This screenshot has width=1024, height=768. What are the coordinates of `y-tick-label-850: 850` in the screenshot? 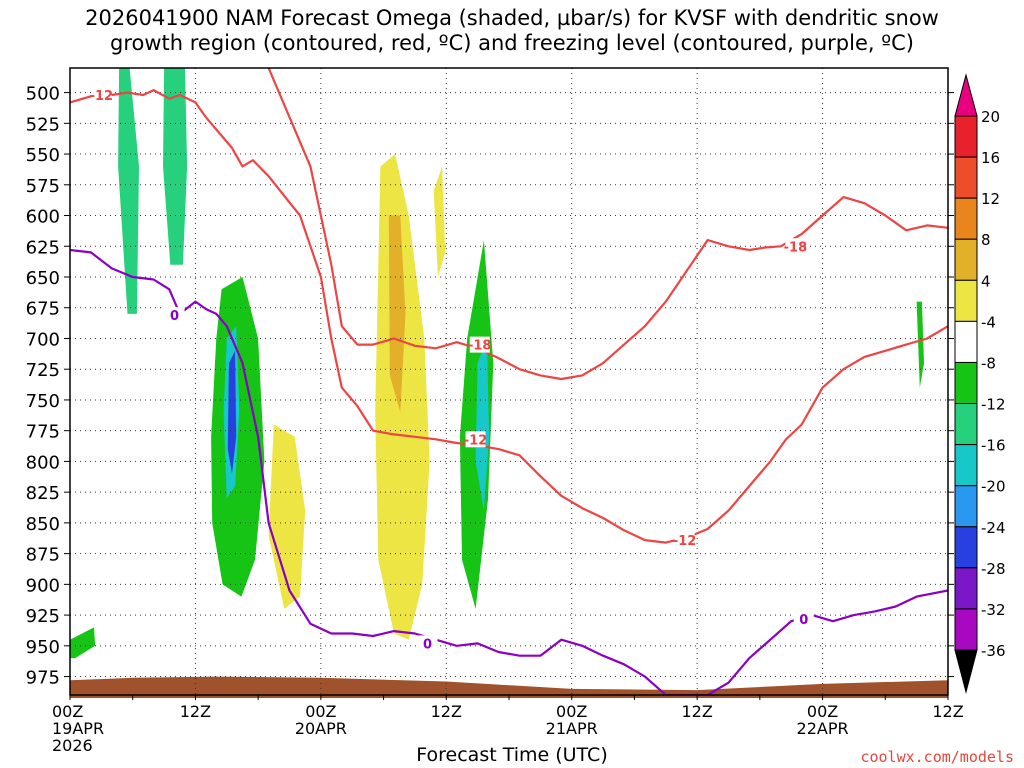 It's located at (43, 524).